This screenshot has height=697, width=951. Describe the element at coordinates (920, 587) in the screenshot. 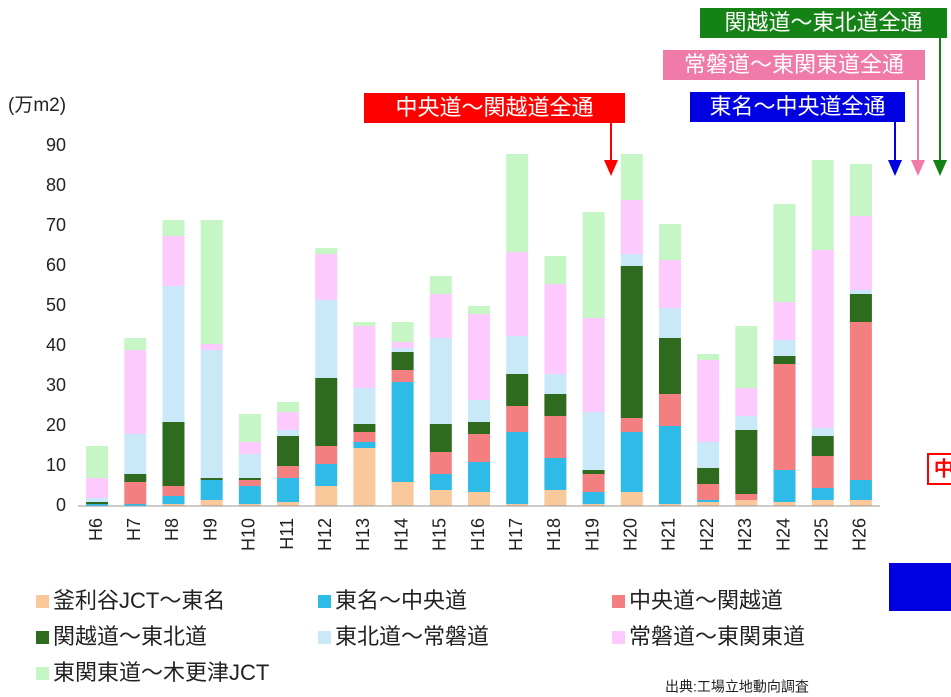

I see `cropped-box` at that location.